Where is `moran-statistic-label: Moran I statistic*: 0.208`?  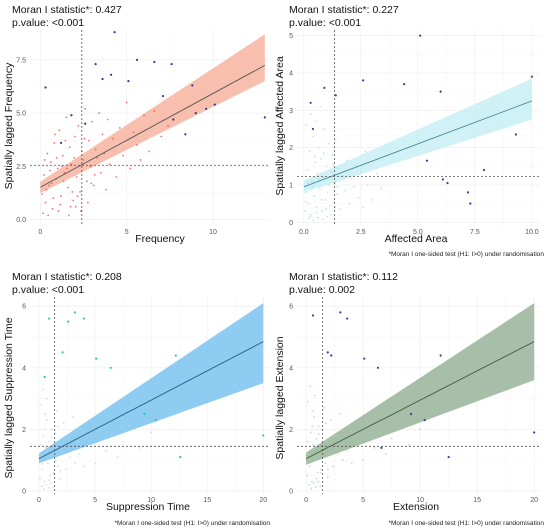 moran-statistic-label: Moran I statistic*: 0.208 is located at coordinates (67, 277).